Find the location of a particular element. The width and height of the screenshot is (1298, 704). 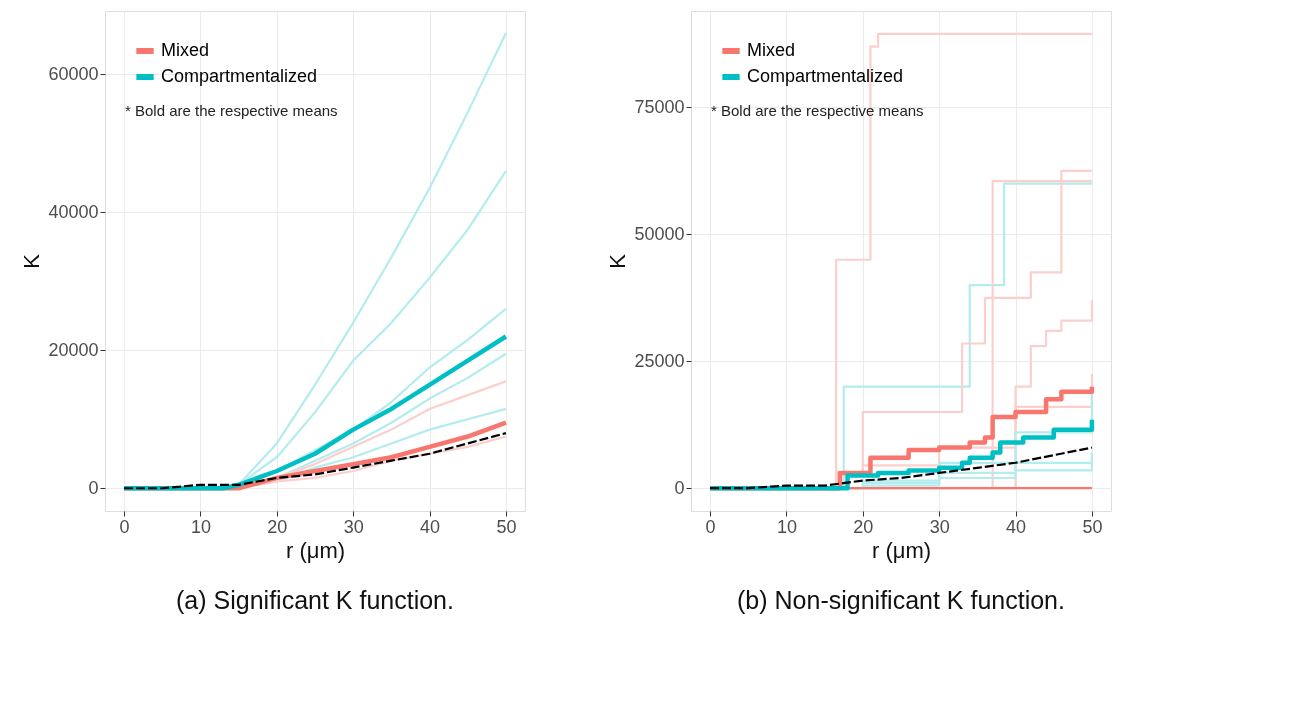

y-tick-label: 50000 is located at coordinates (659, 233).